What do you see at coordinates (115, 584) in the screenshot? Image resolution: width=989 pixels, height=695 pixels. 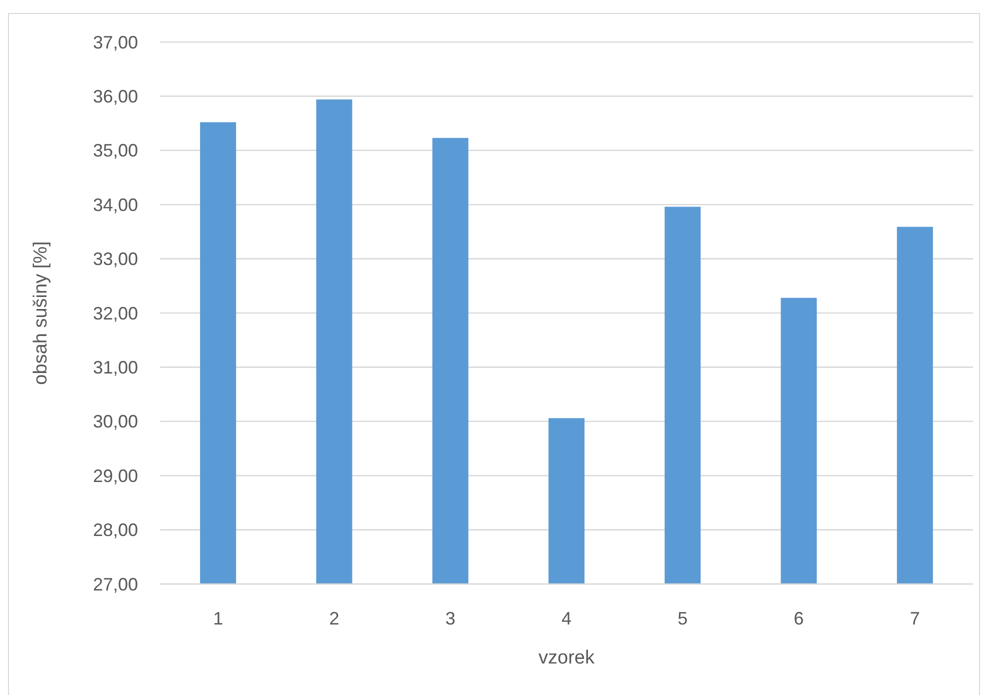 I see `y-tick-label: 27,00` at bounding box center [115, 584].